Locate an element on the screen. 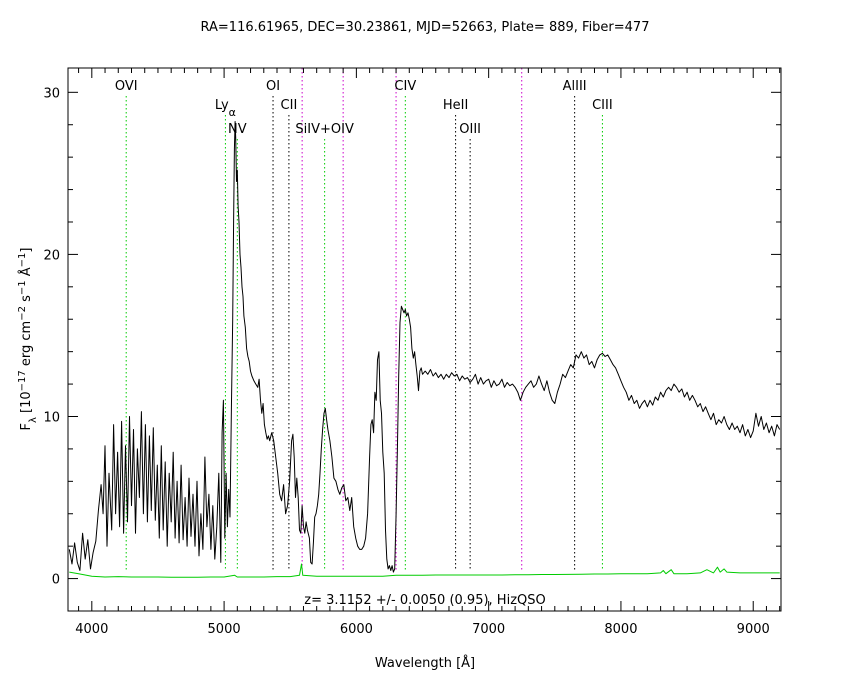  y-axis-label-main: F is located at coordinates (26, 426).